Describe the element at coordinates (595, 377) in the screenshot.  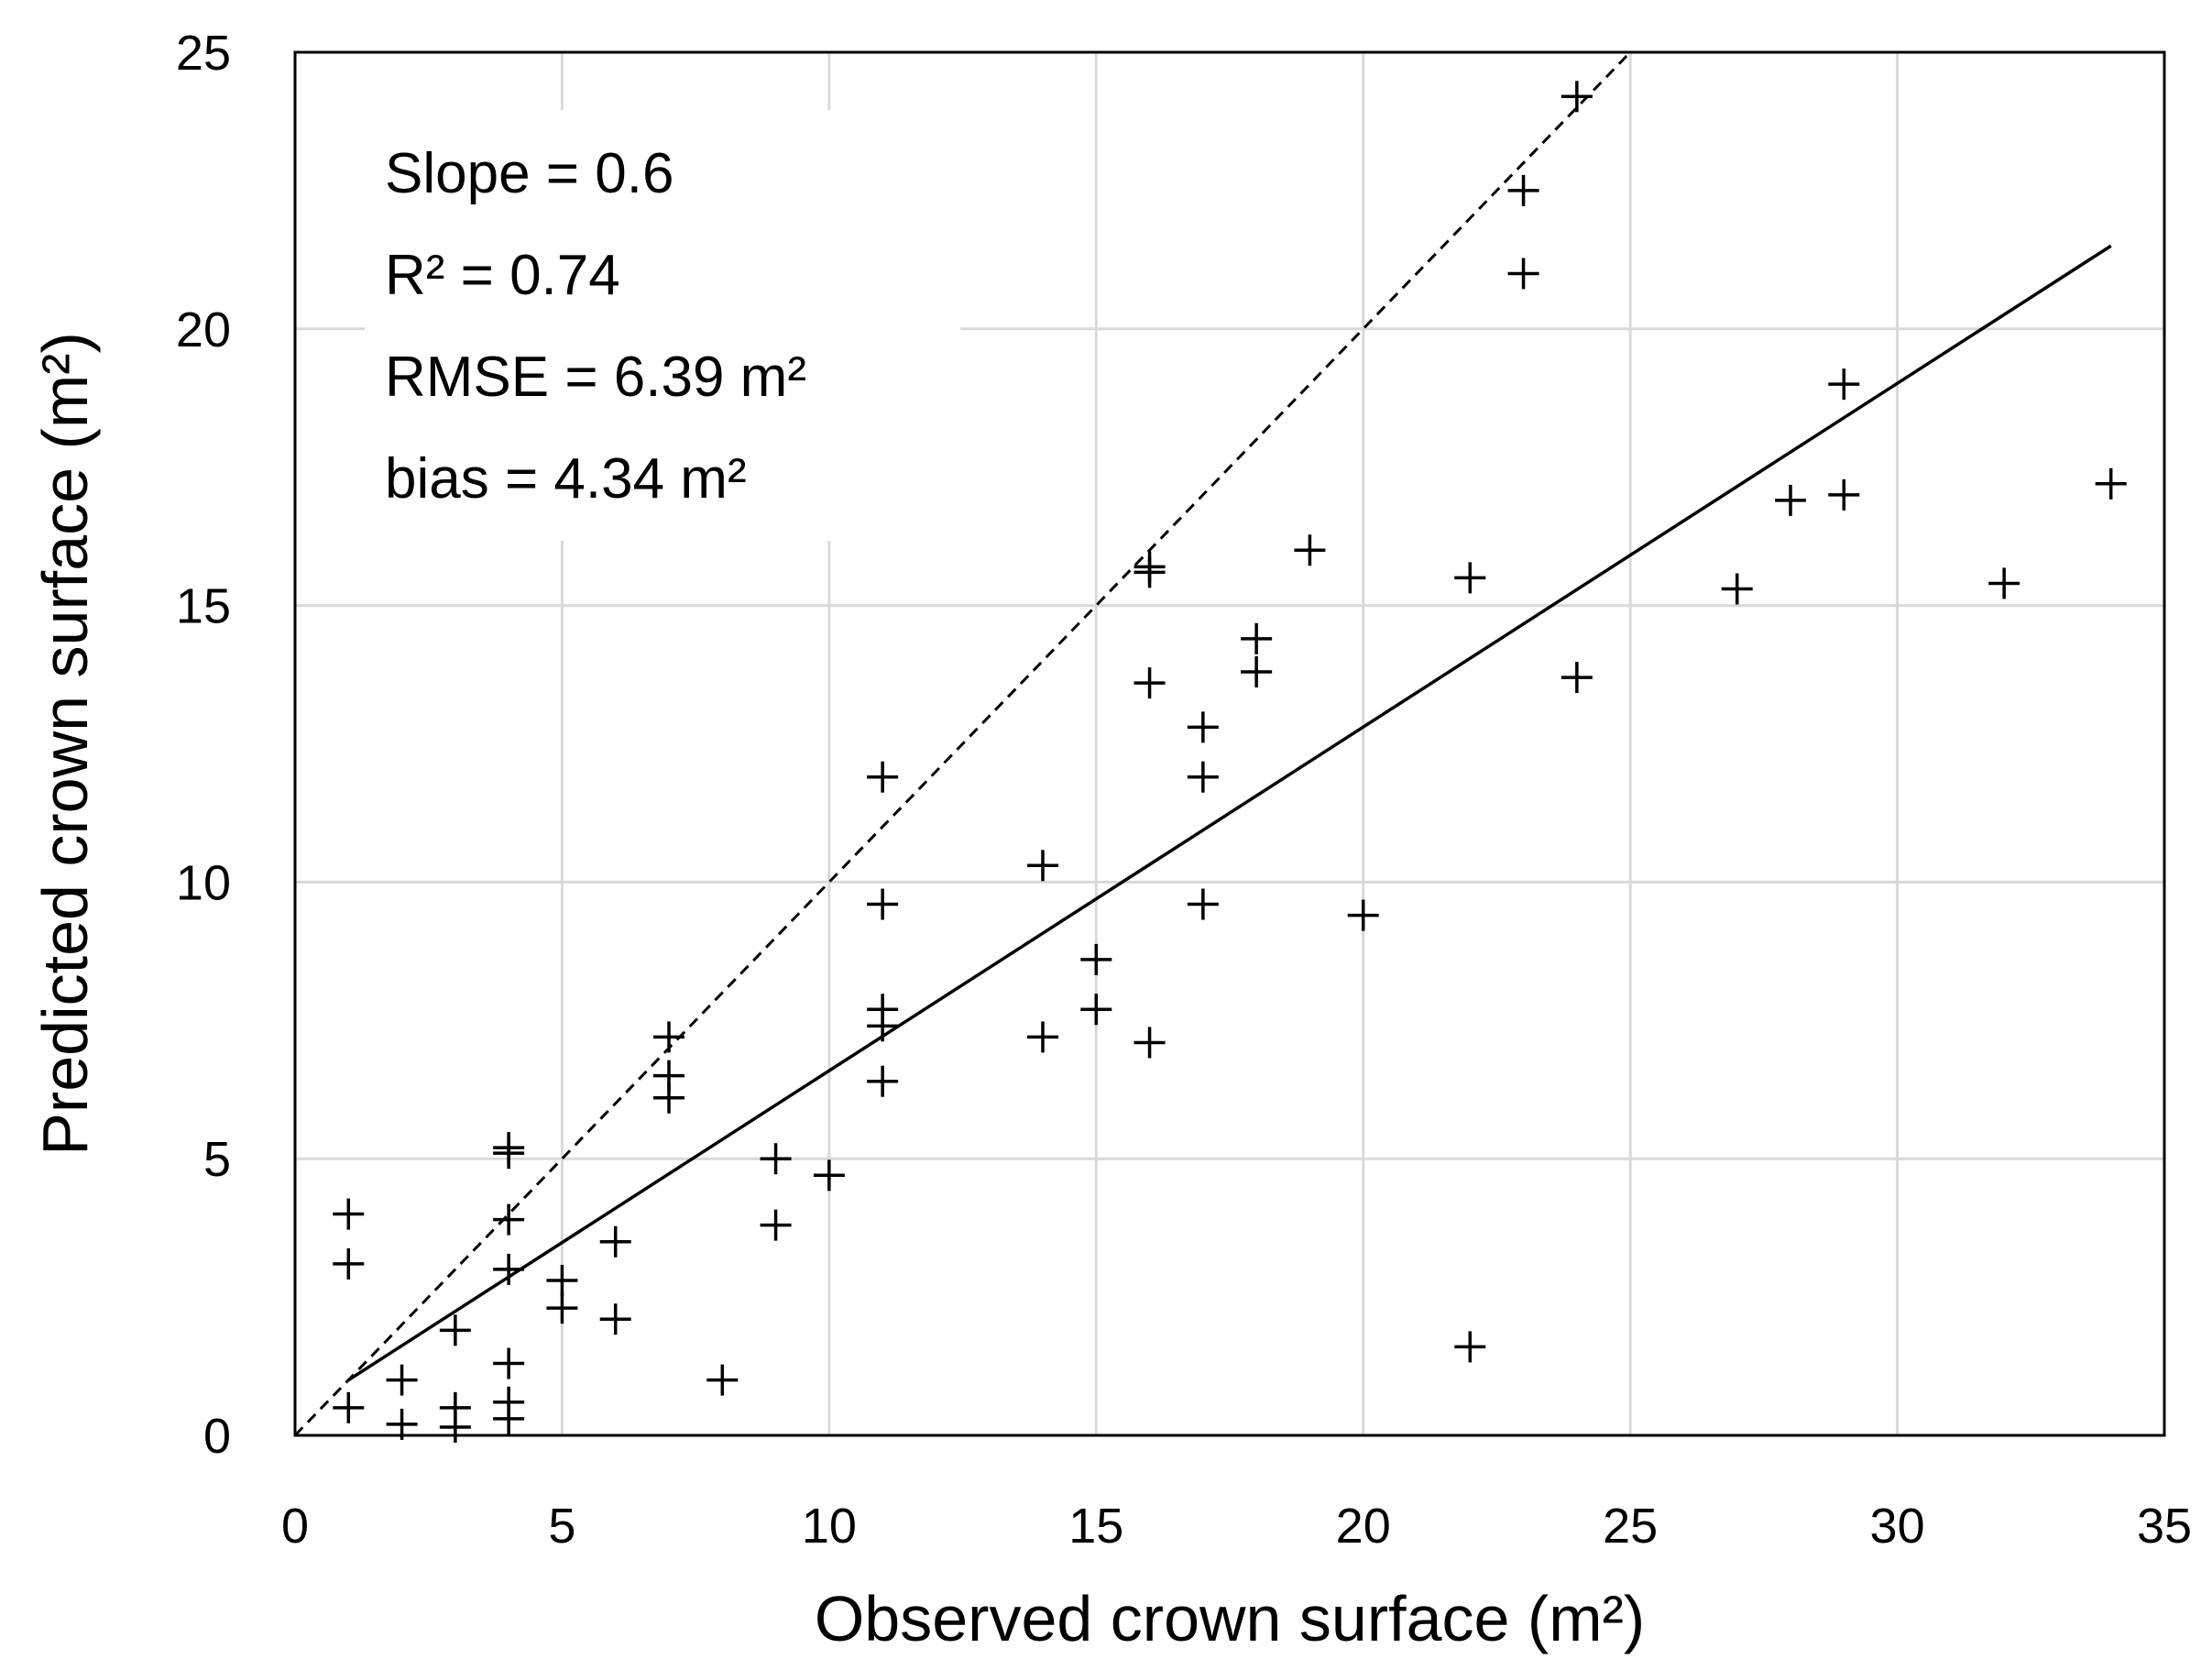
I see `stat-line: RMSE = 6.39 m²` at that location.